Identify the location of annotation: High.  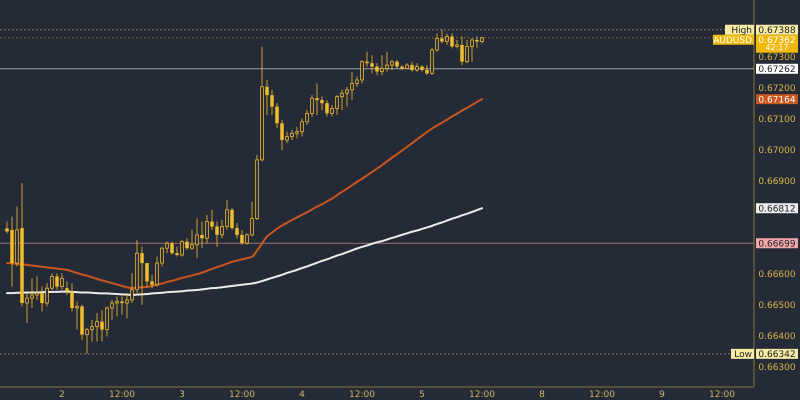
(741, 31).